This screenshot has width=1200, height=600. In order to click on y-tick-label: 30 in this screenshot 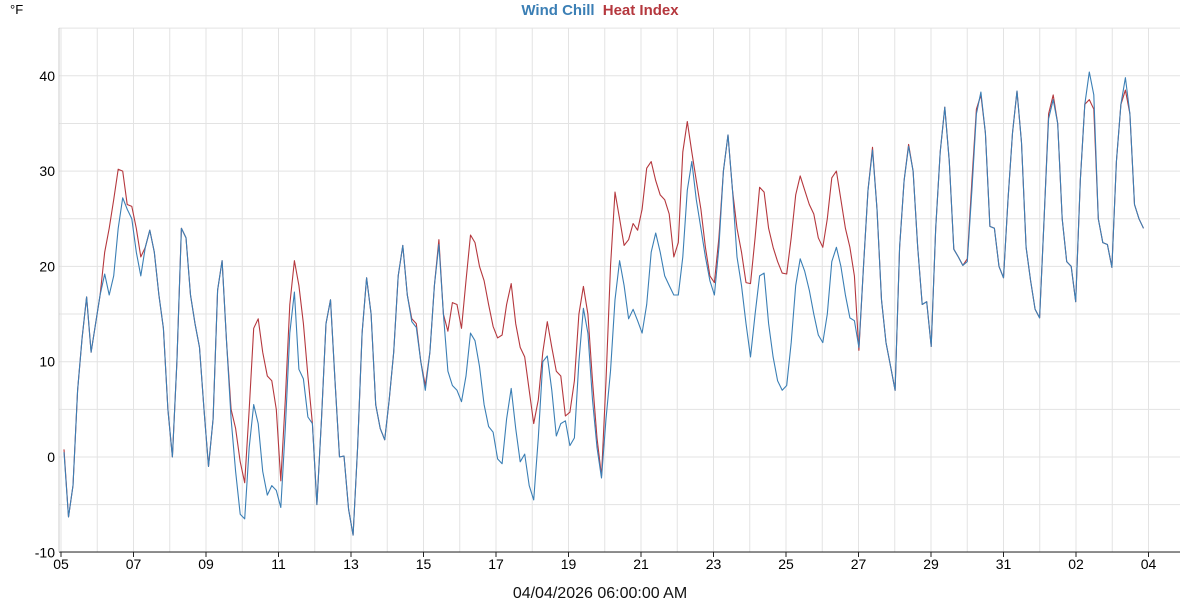, I will do `click(47, 171)`.